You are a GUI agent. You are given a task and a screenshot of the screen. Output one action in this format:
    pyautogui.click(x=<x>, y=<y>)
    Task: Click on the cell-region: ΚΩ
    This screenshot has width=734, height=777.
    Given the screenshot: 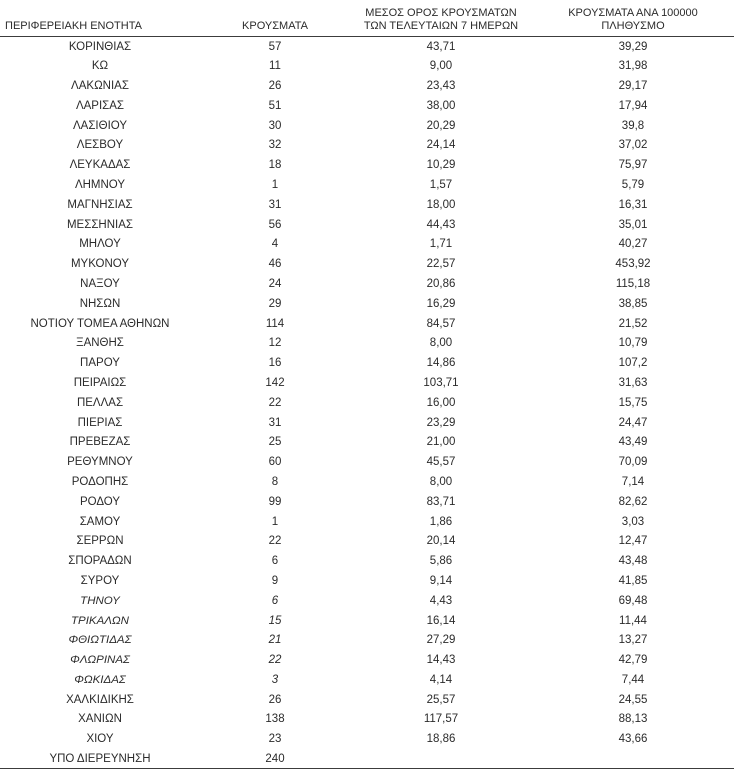 What is the action you would take?
    pyautogui.click(x=100, y=66)
    